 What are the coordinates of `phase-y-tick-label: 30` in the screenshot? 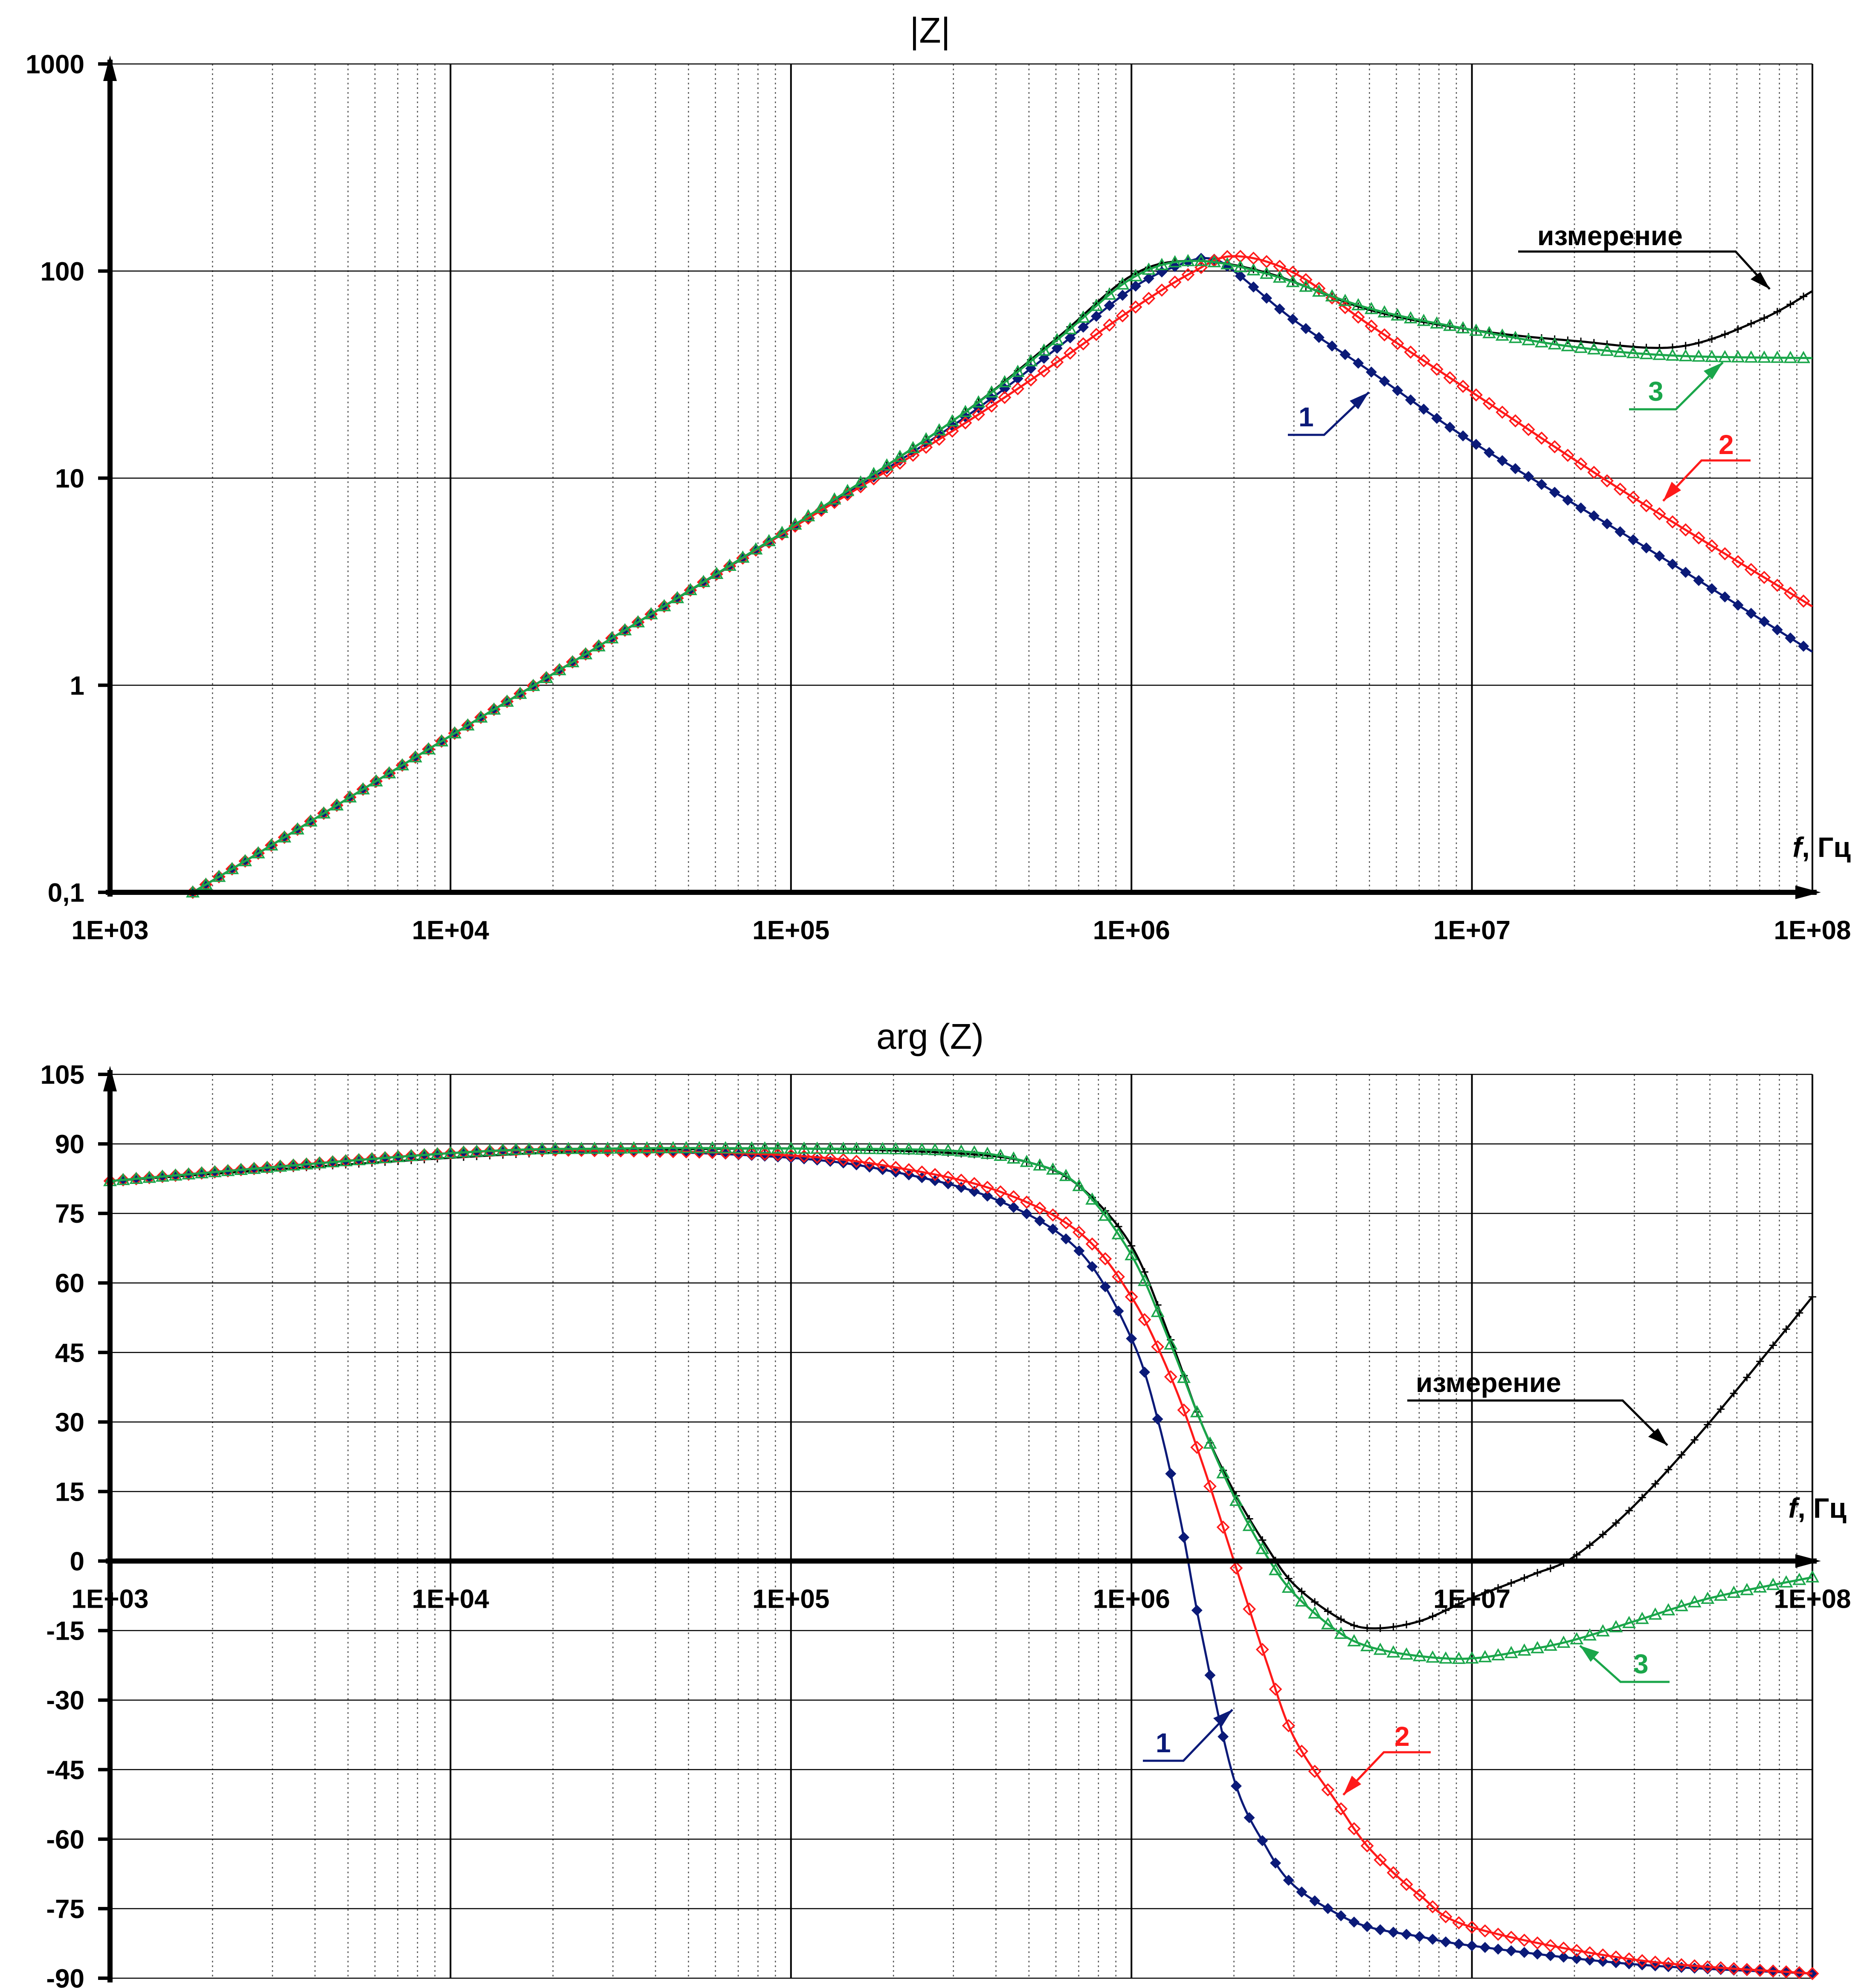 It's located at (69, 1422).